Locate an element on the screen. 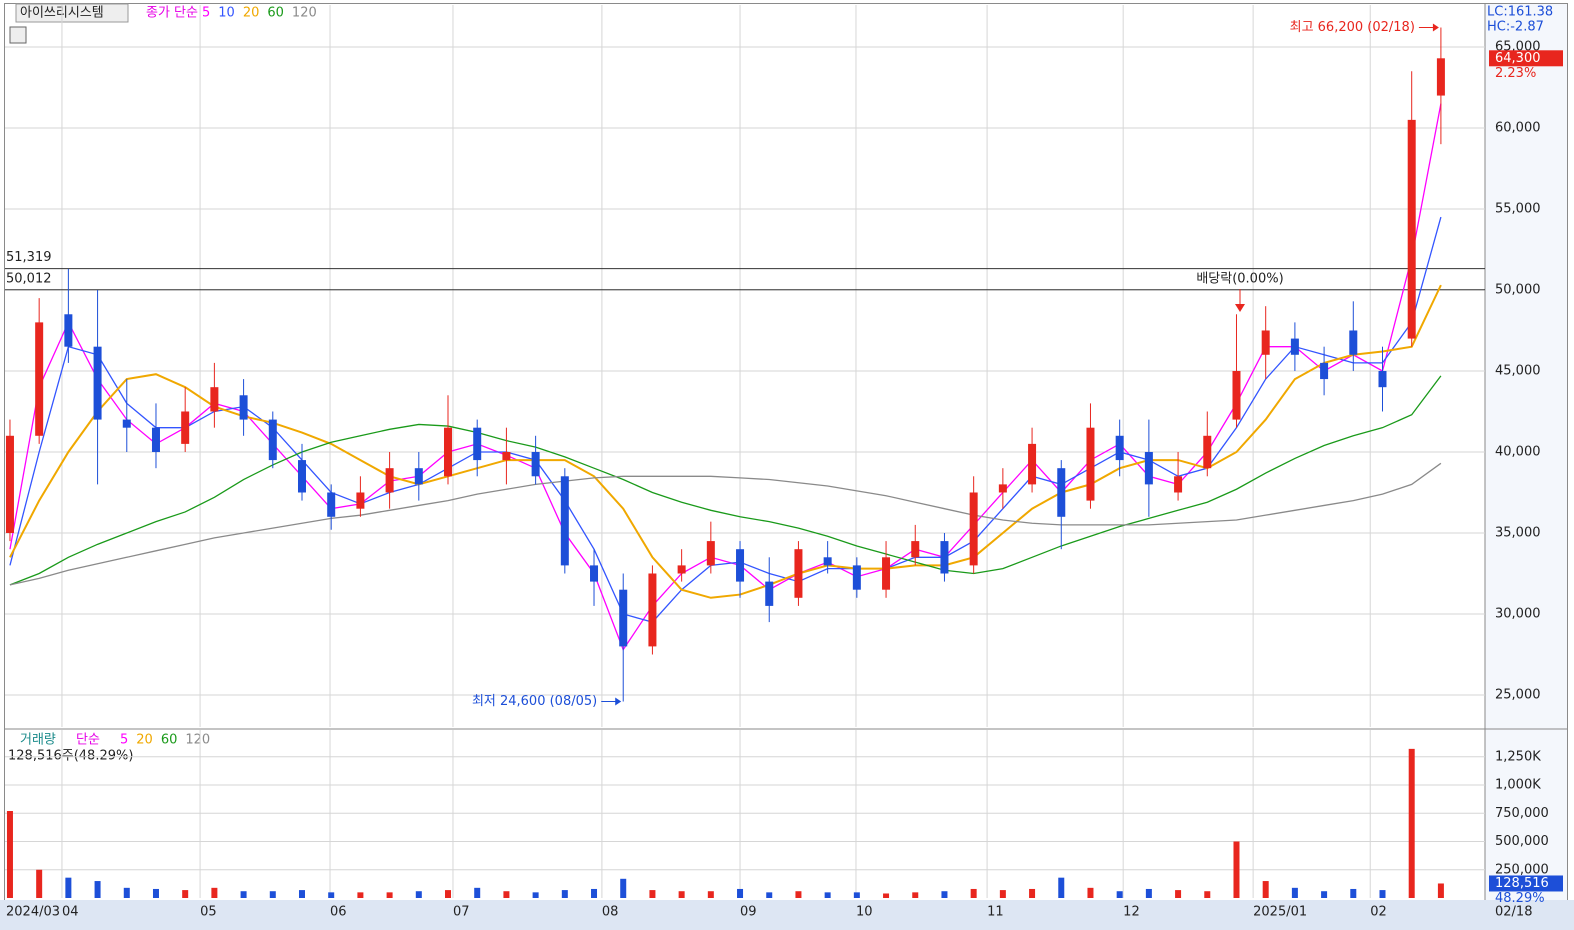  legend-entry: 120 is located at coordinates (197, 740).